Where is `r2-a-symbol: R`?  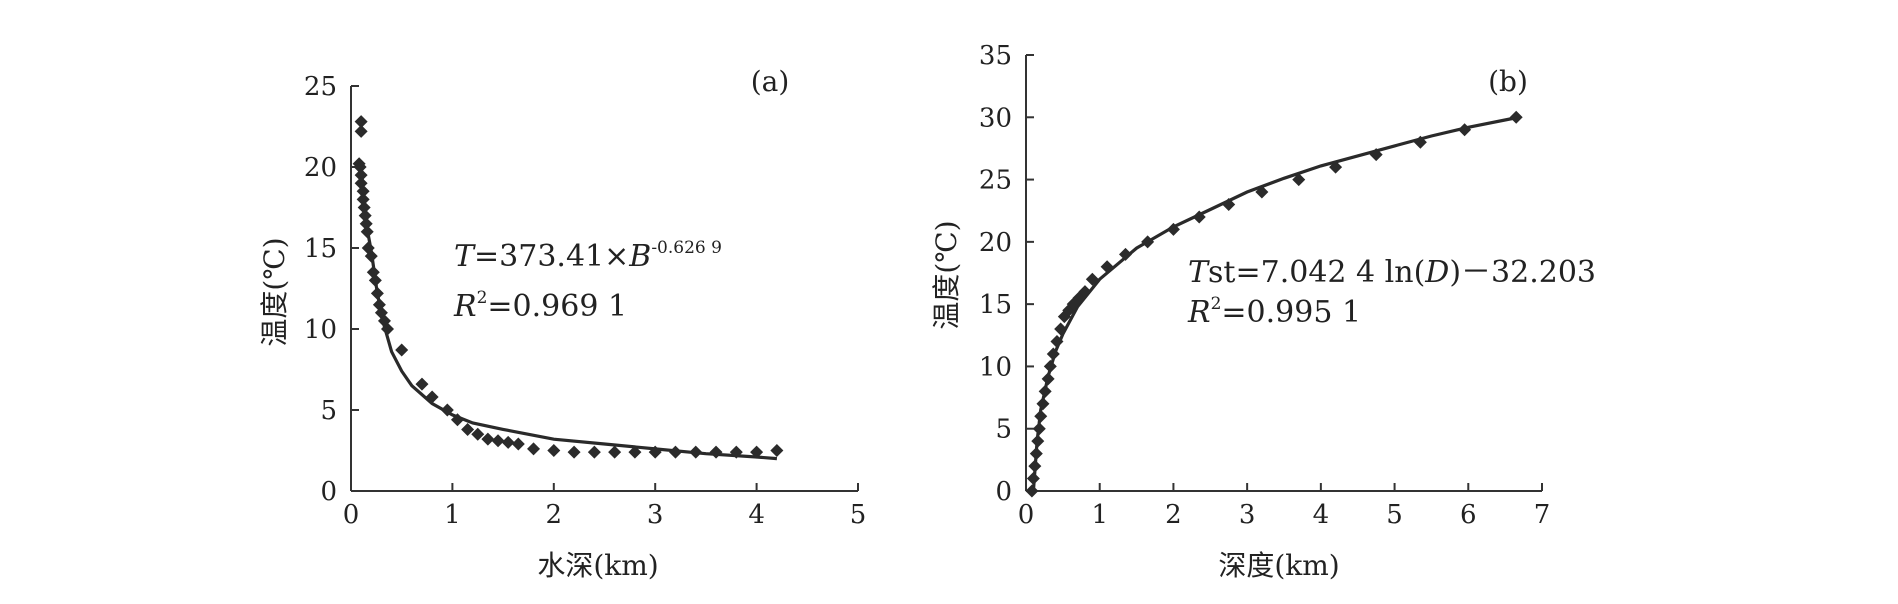 r2-a-symbol: R is located at coordinates (465, 306).